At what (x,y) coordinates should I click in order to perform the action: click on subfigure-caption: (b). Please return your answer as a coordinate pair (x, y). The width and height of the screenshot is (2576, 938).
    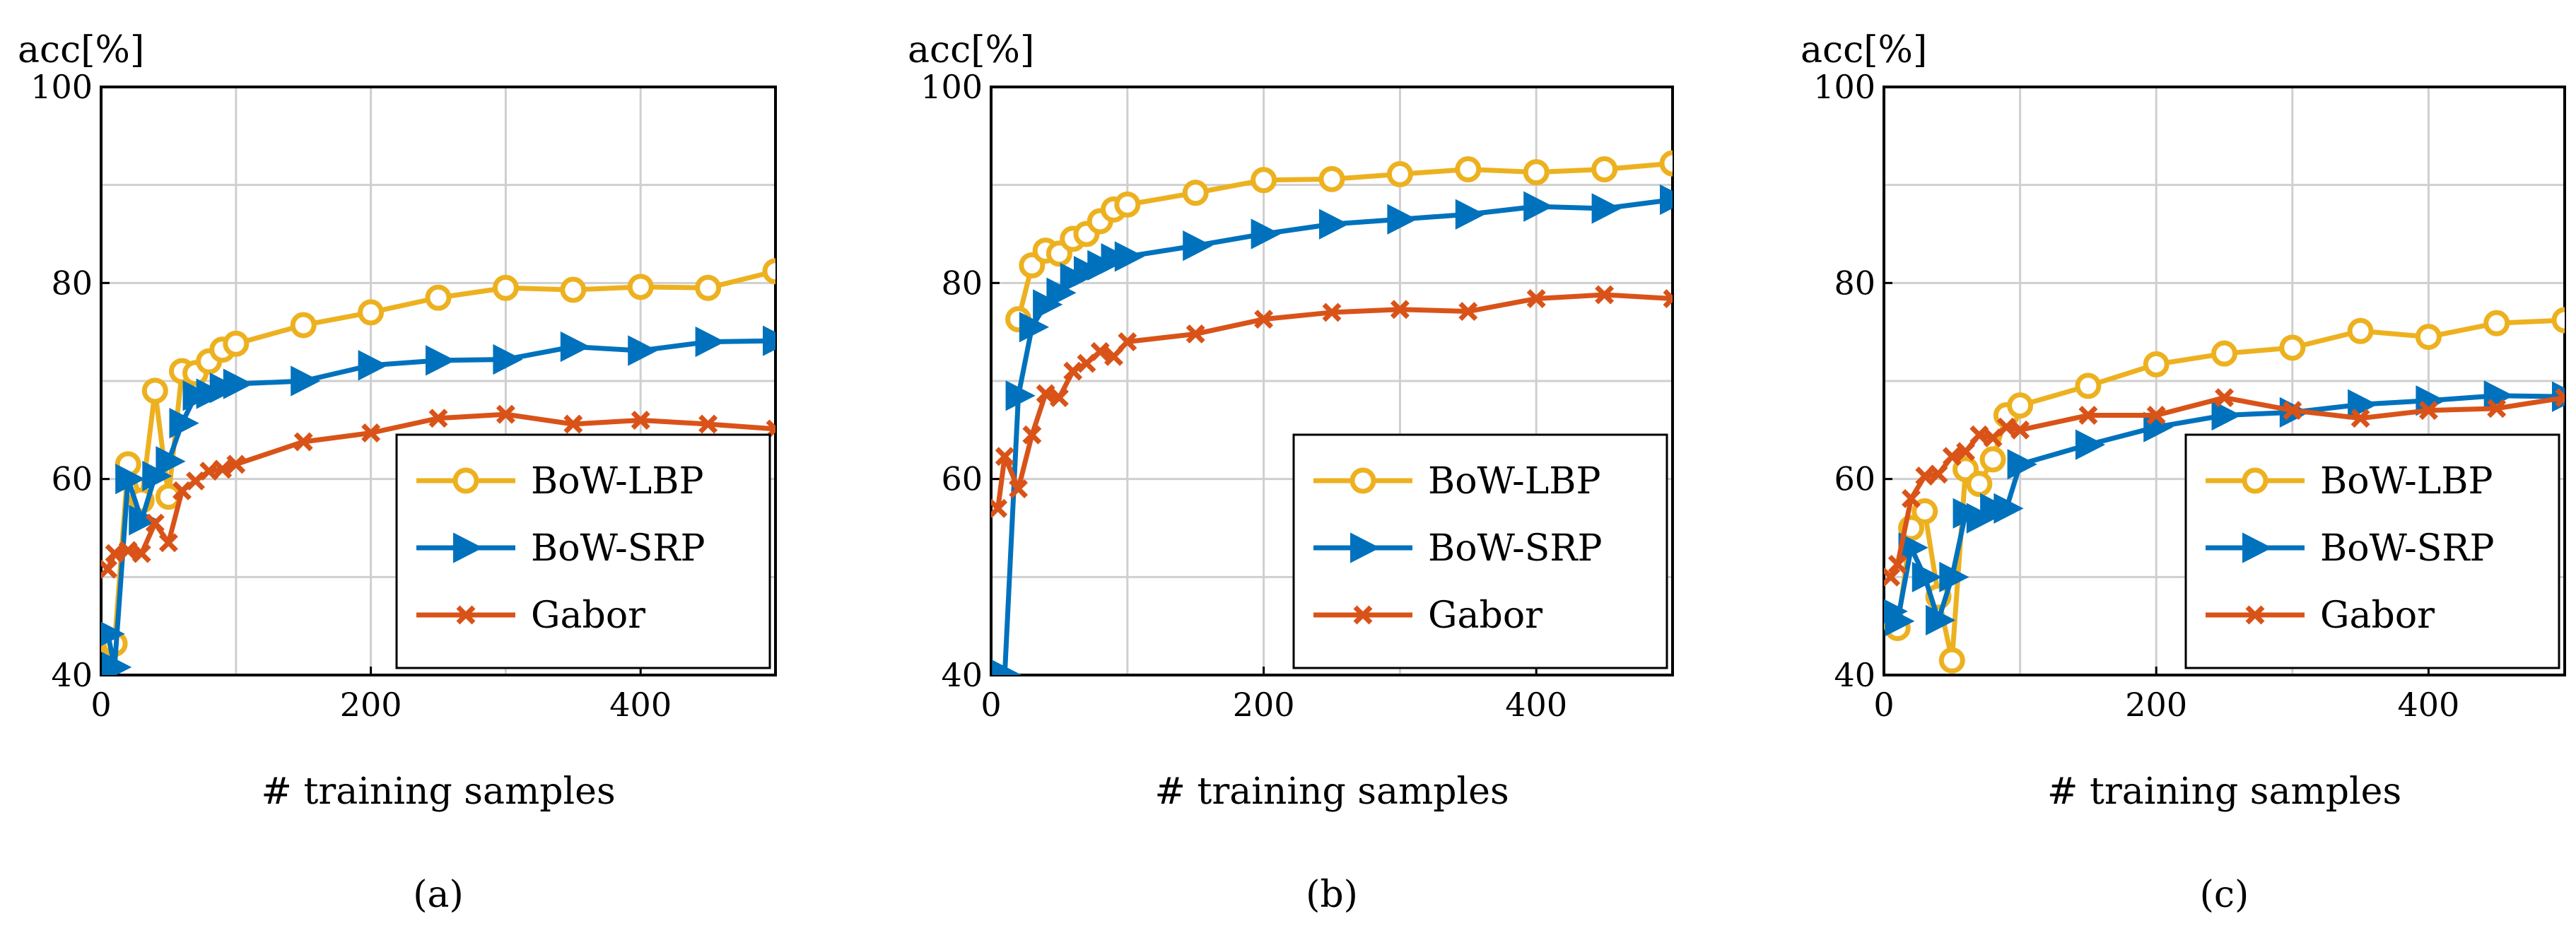
    Looking at the image, I should click on (1332, 895).